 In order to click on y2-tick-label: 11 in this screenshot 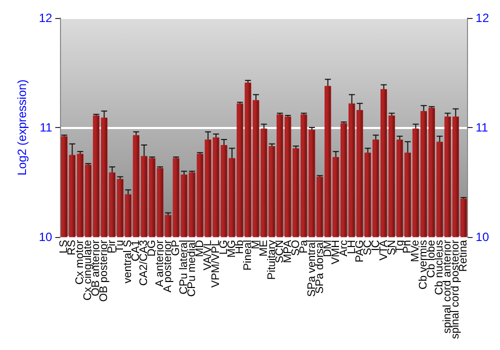, I will do `click(482, 127)`.